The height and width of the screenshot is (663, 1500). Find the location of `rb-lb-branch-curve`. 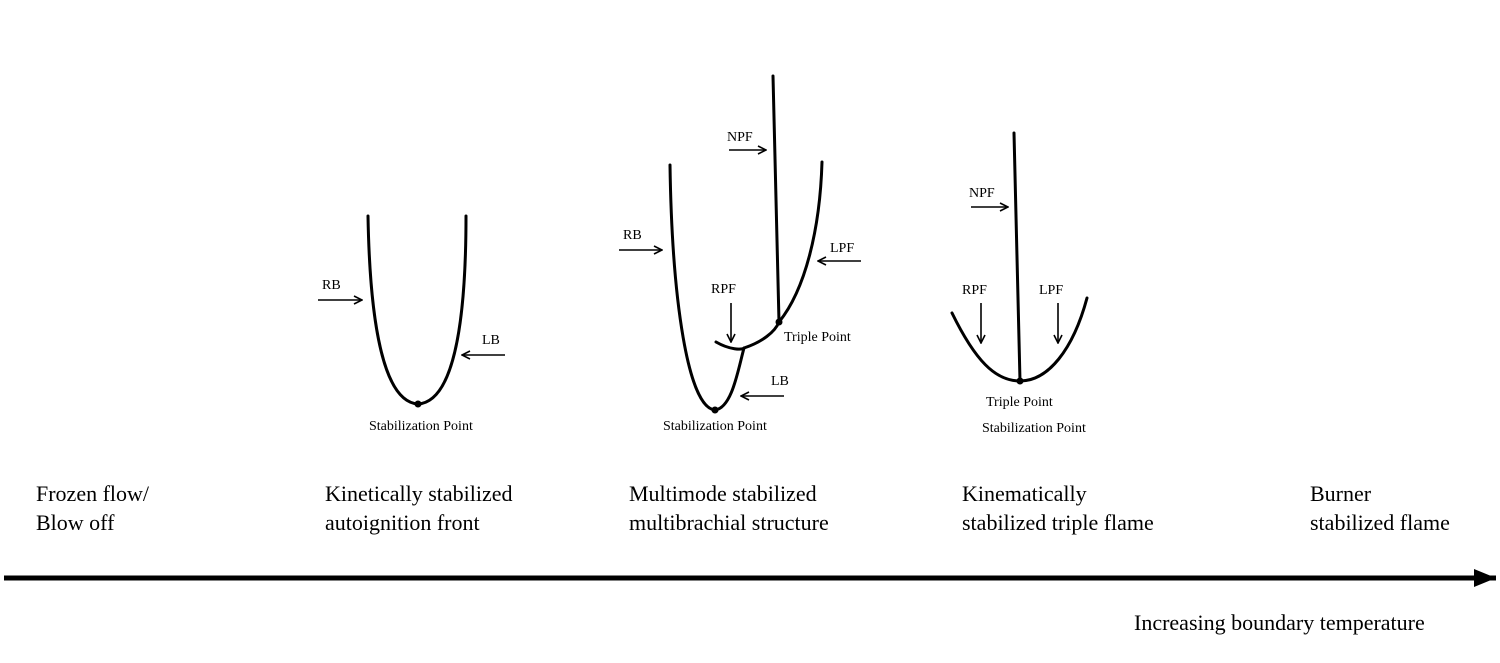

rb-lb-branch-curve is located at coordinates (707, 287).